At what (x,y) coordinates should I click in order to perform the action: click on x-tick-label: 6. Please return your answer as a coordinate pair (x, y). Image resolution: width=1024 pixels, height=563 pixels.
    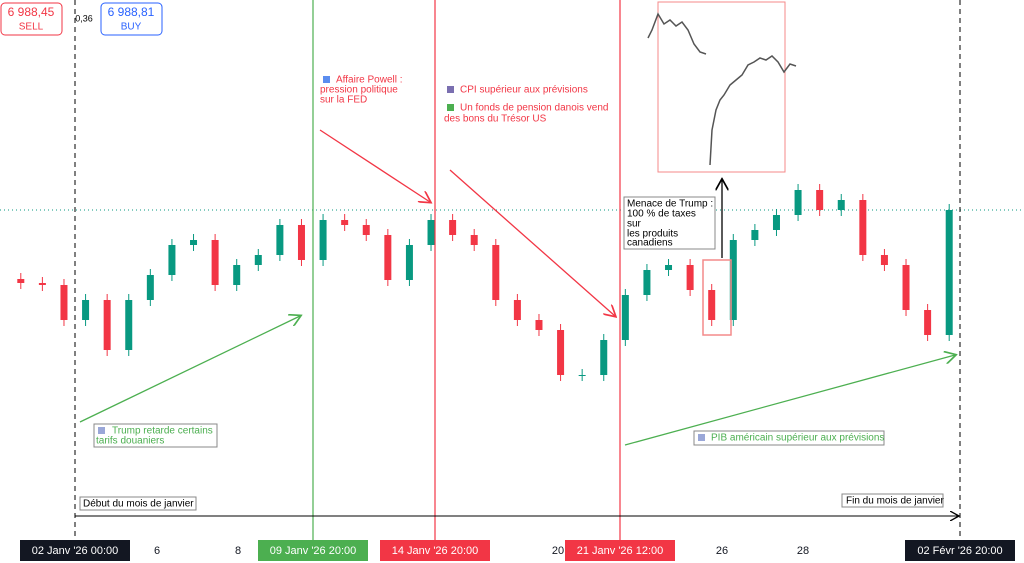
    Looking at the image, I should click on (157, 551).